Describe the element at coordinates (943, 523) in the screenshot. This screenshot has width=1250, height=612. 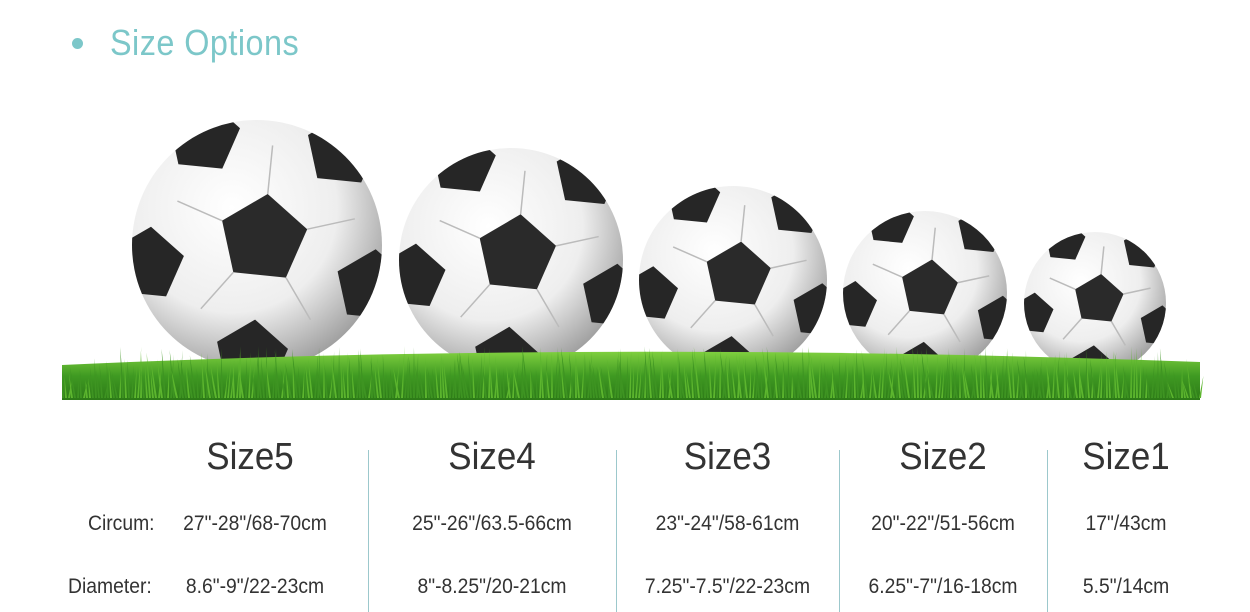
I see `circumference-value: 20"-22"/51-56cm` at that location.